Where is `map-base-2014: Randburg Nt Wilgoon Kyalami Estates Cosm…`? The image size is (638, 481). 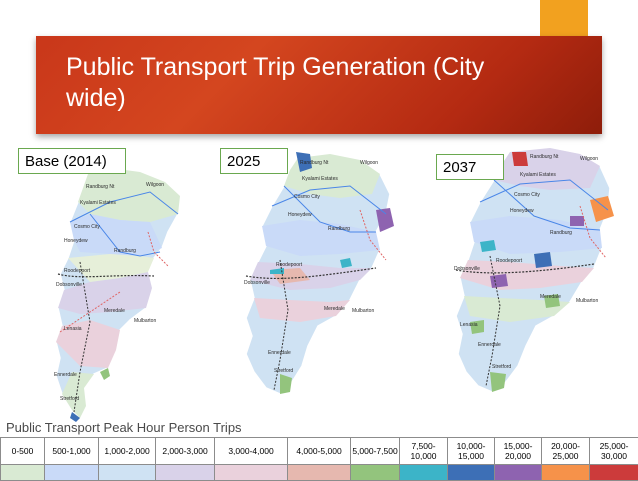 map-base-2014: Randburg Nt Wilgoon Kyalami Estates Cosm… is located at coordinates (125, 293).